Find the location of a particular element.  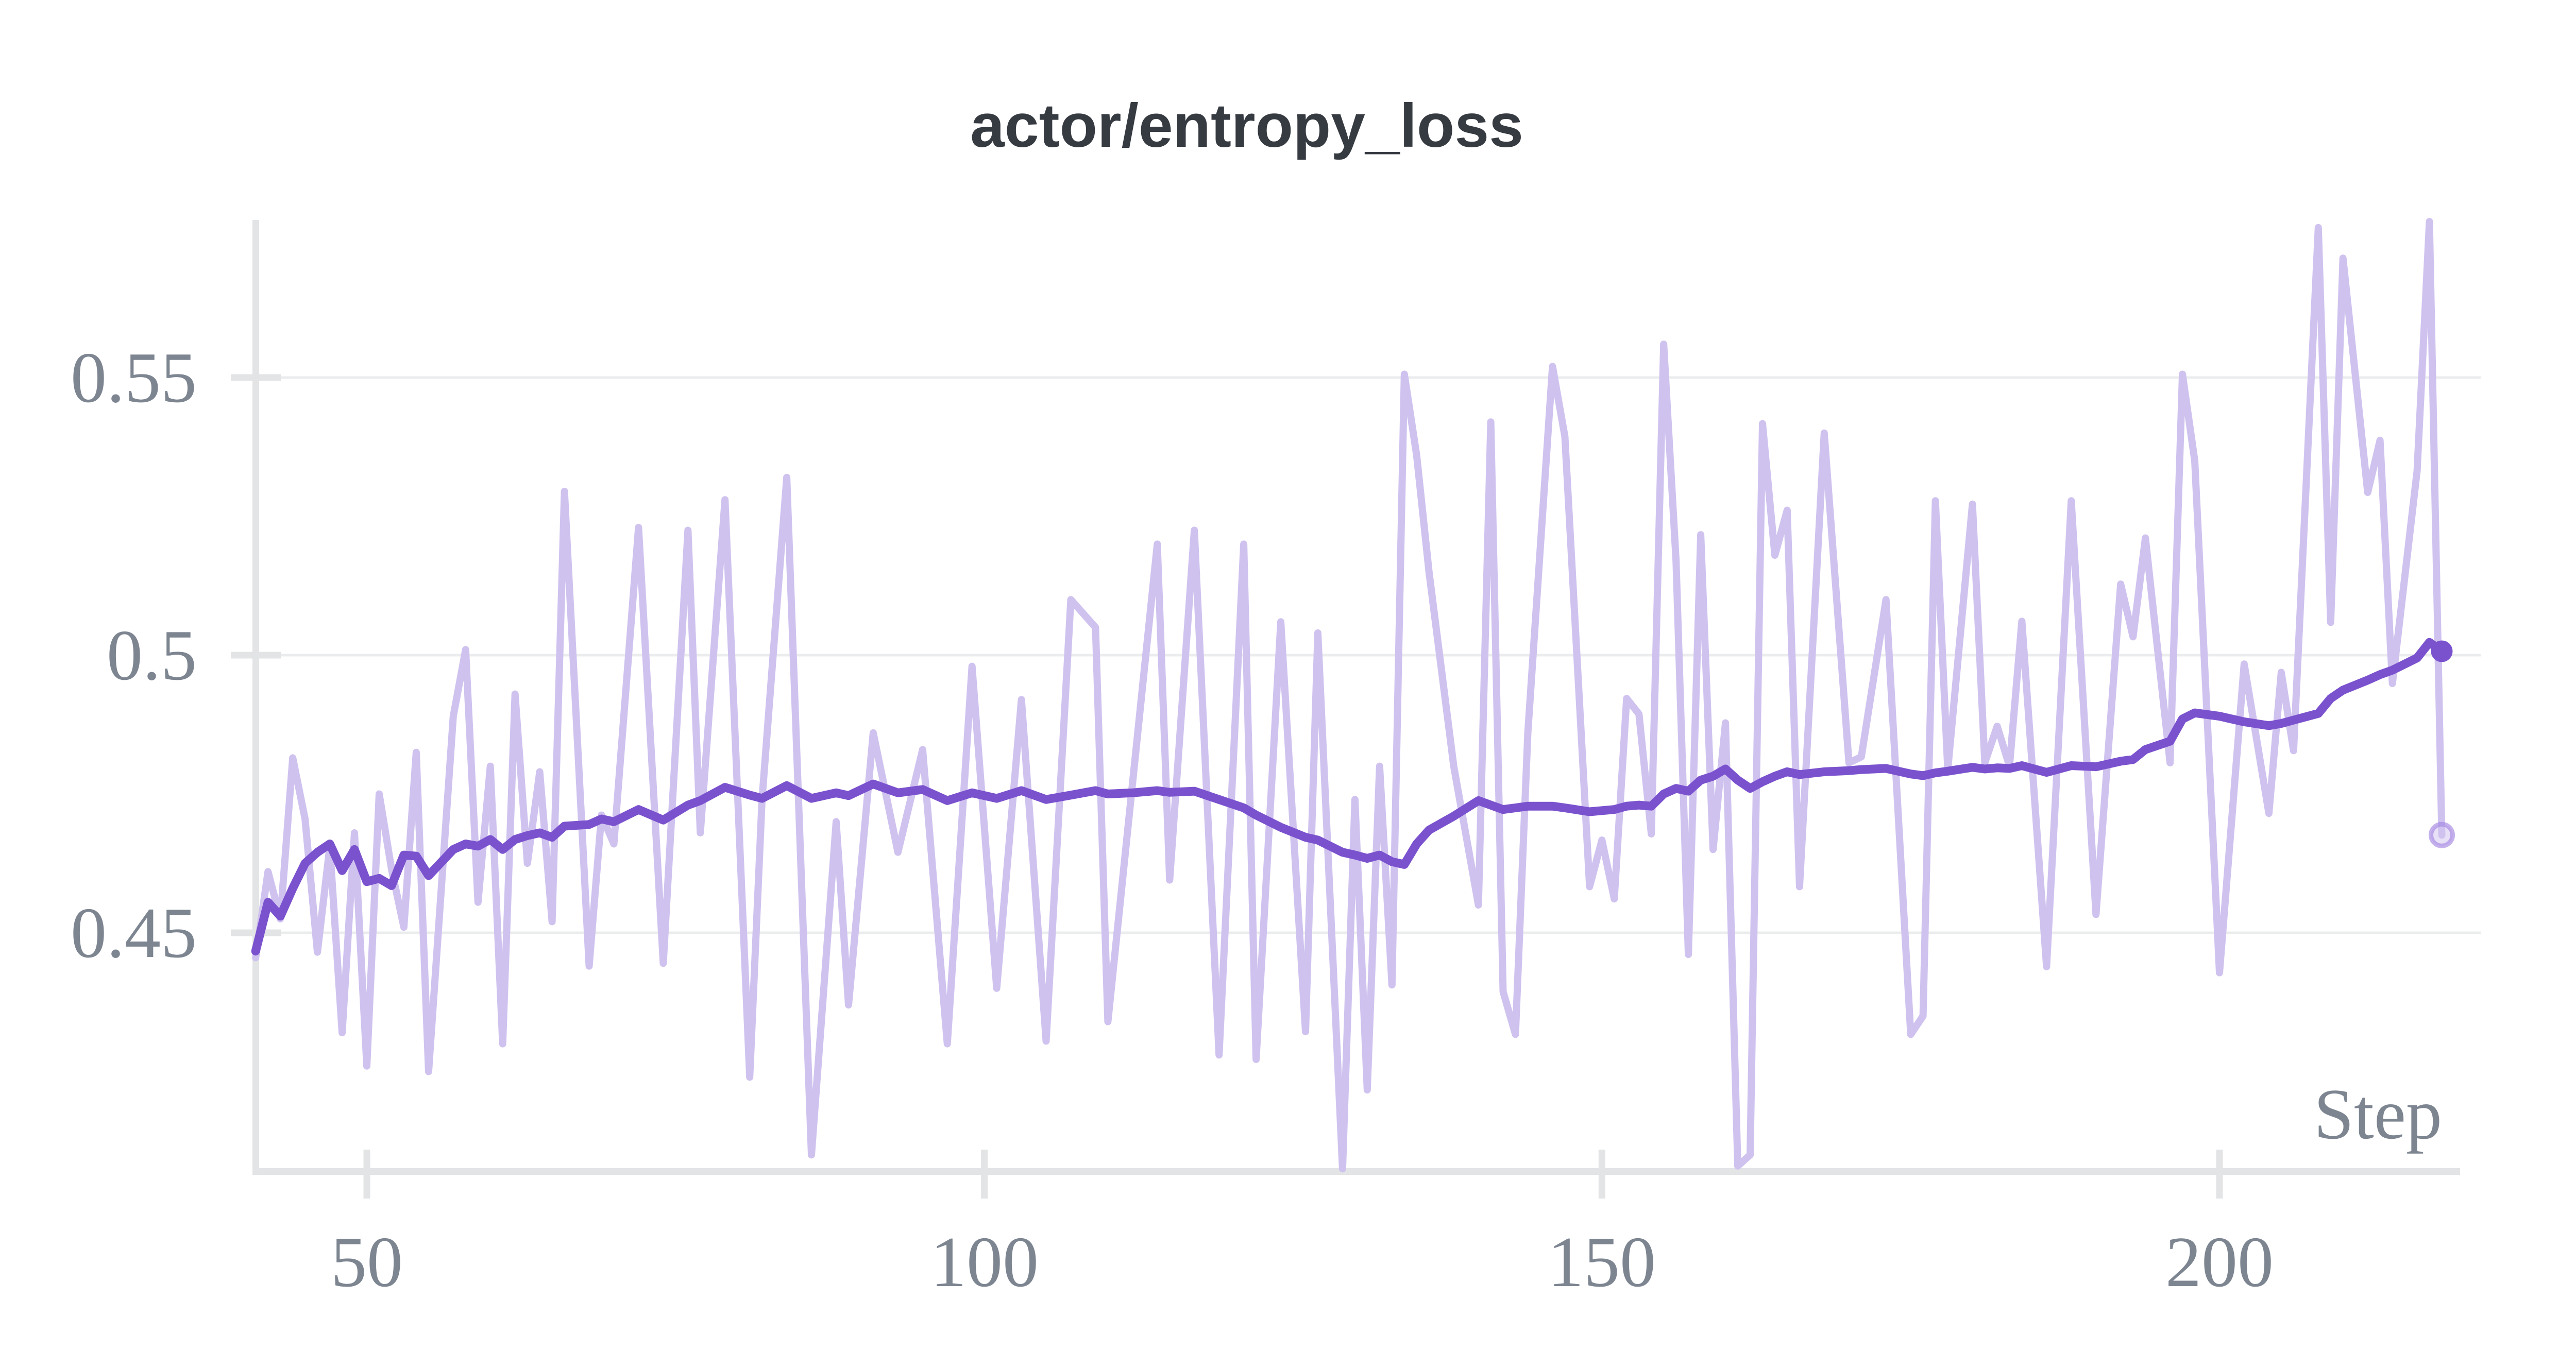

y-tick-label-0_55: 0.55 is located at coordinates (134, 378).